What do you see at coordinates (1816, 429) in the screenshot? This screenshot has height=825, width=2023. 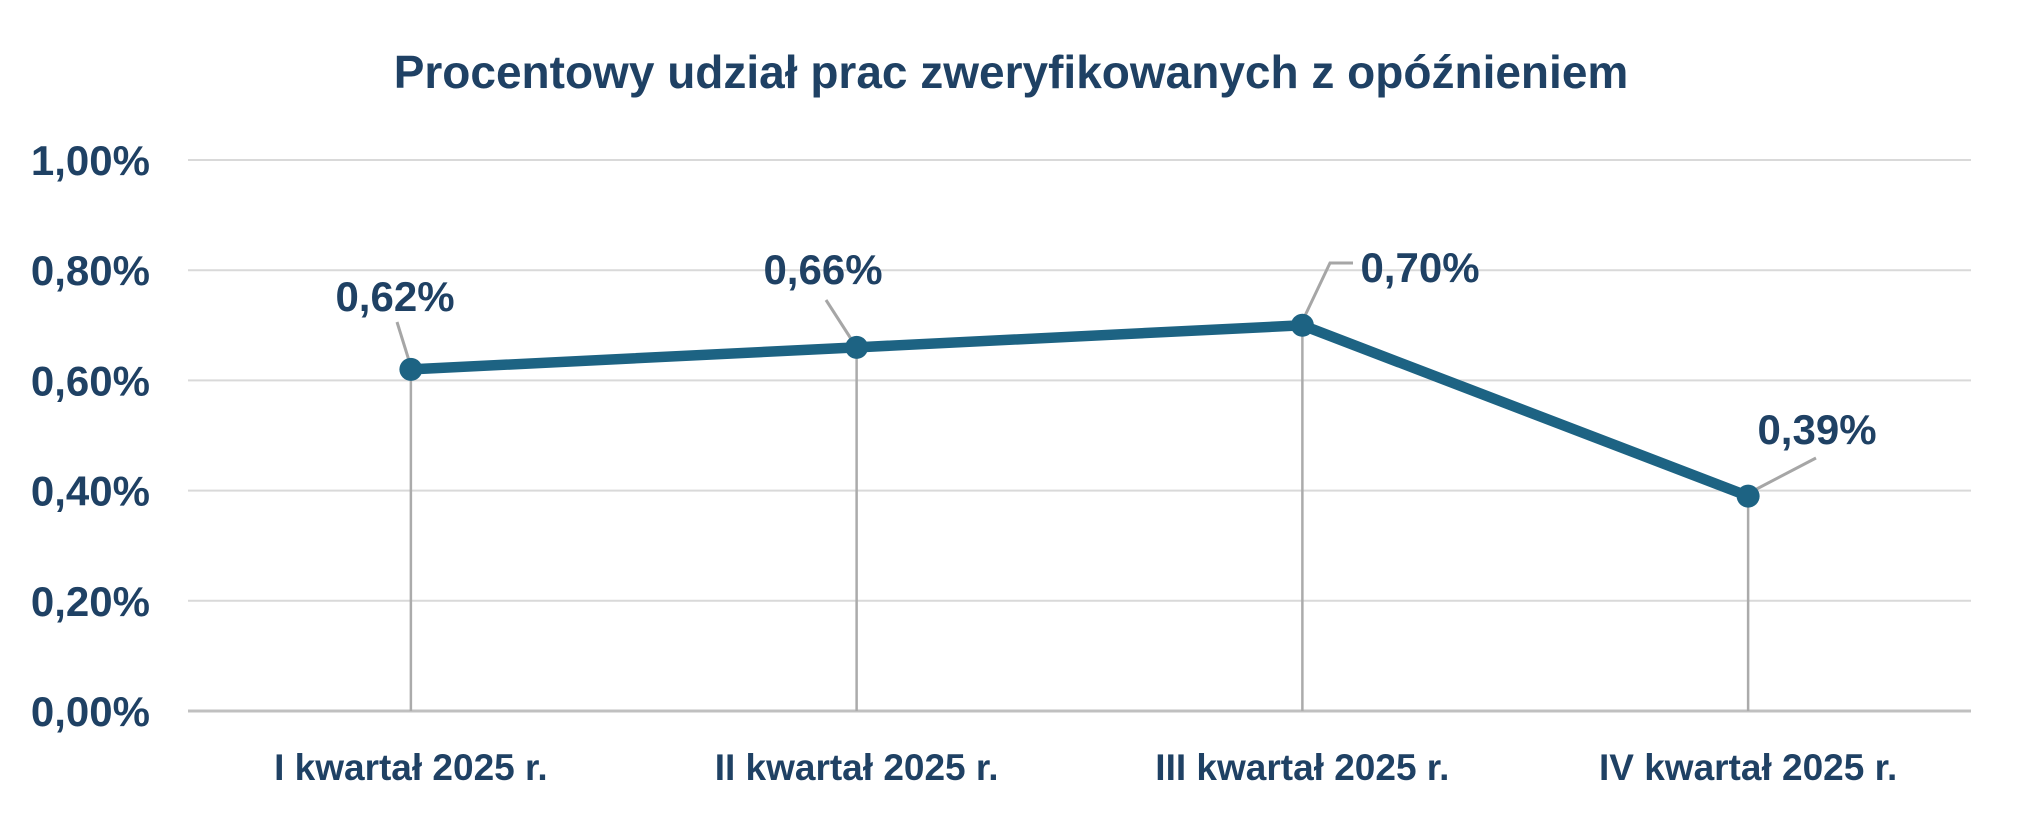 I see `data-label: 0,39%` at bounding box center [1816, 429].